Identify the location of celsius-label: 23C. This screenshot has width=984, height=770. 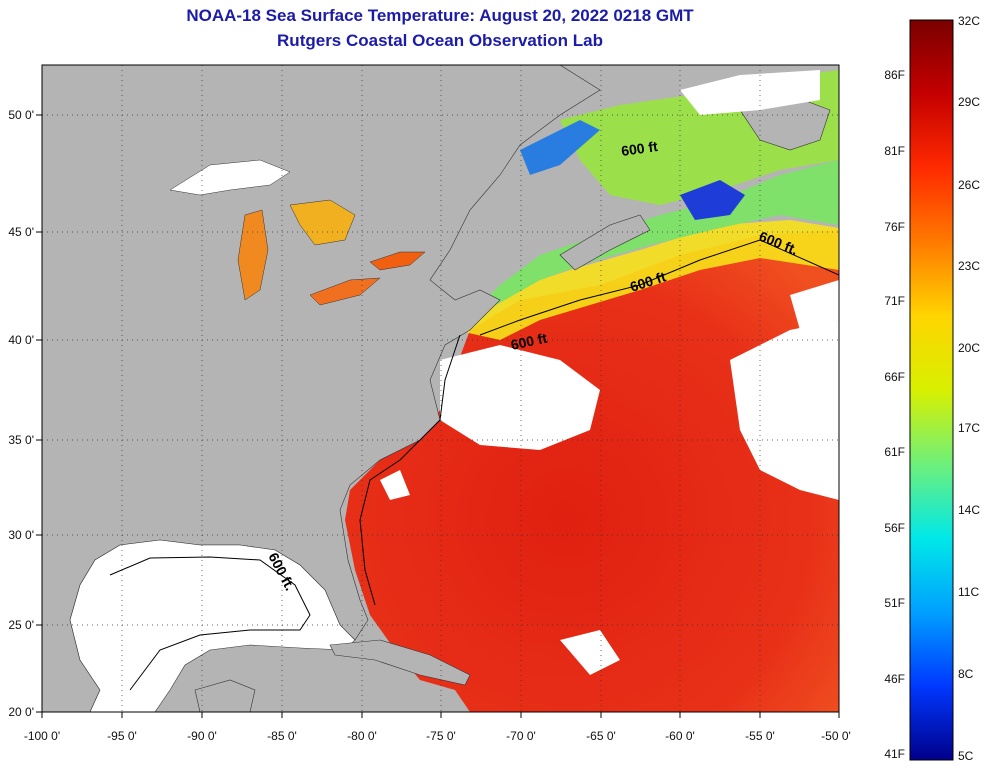
(969, 266).